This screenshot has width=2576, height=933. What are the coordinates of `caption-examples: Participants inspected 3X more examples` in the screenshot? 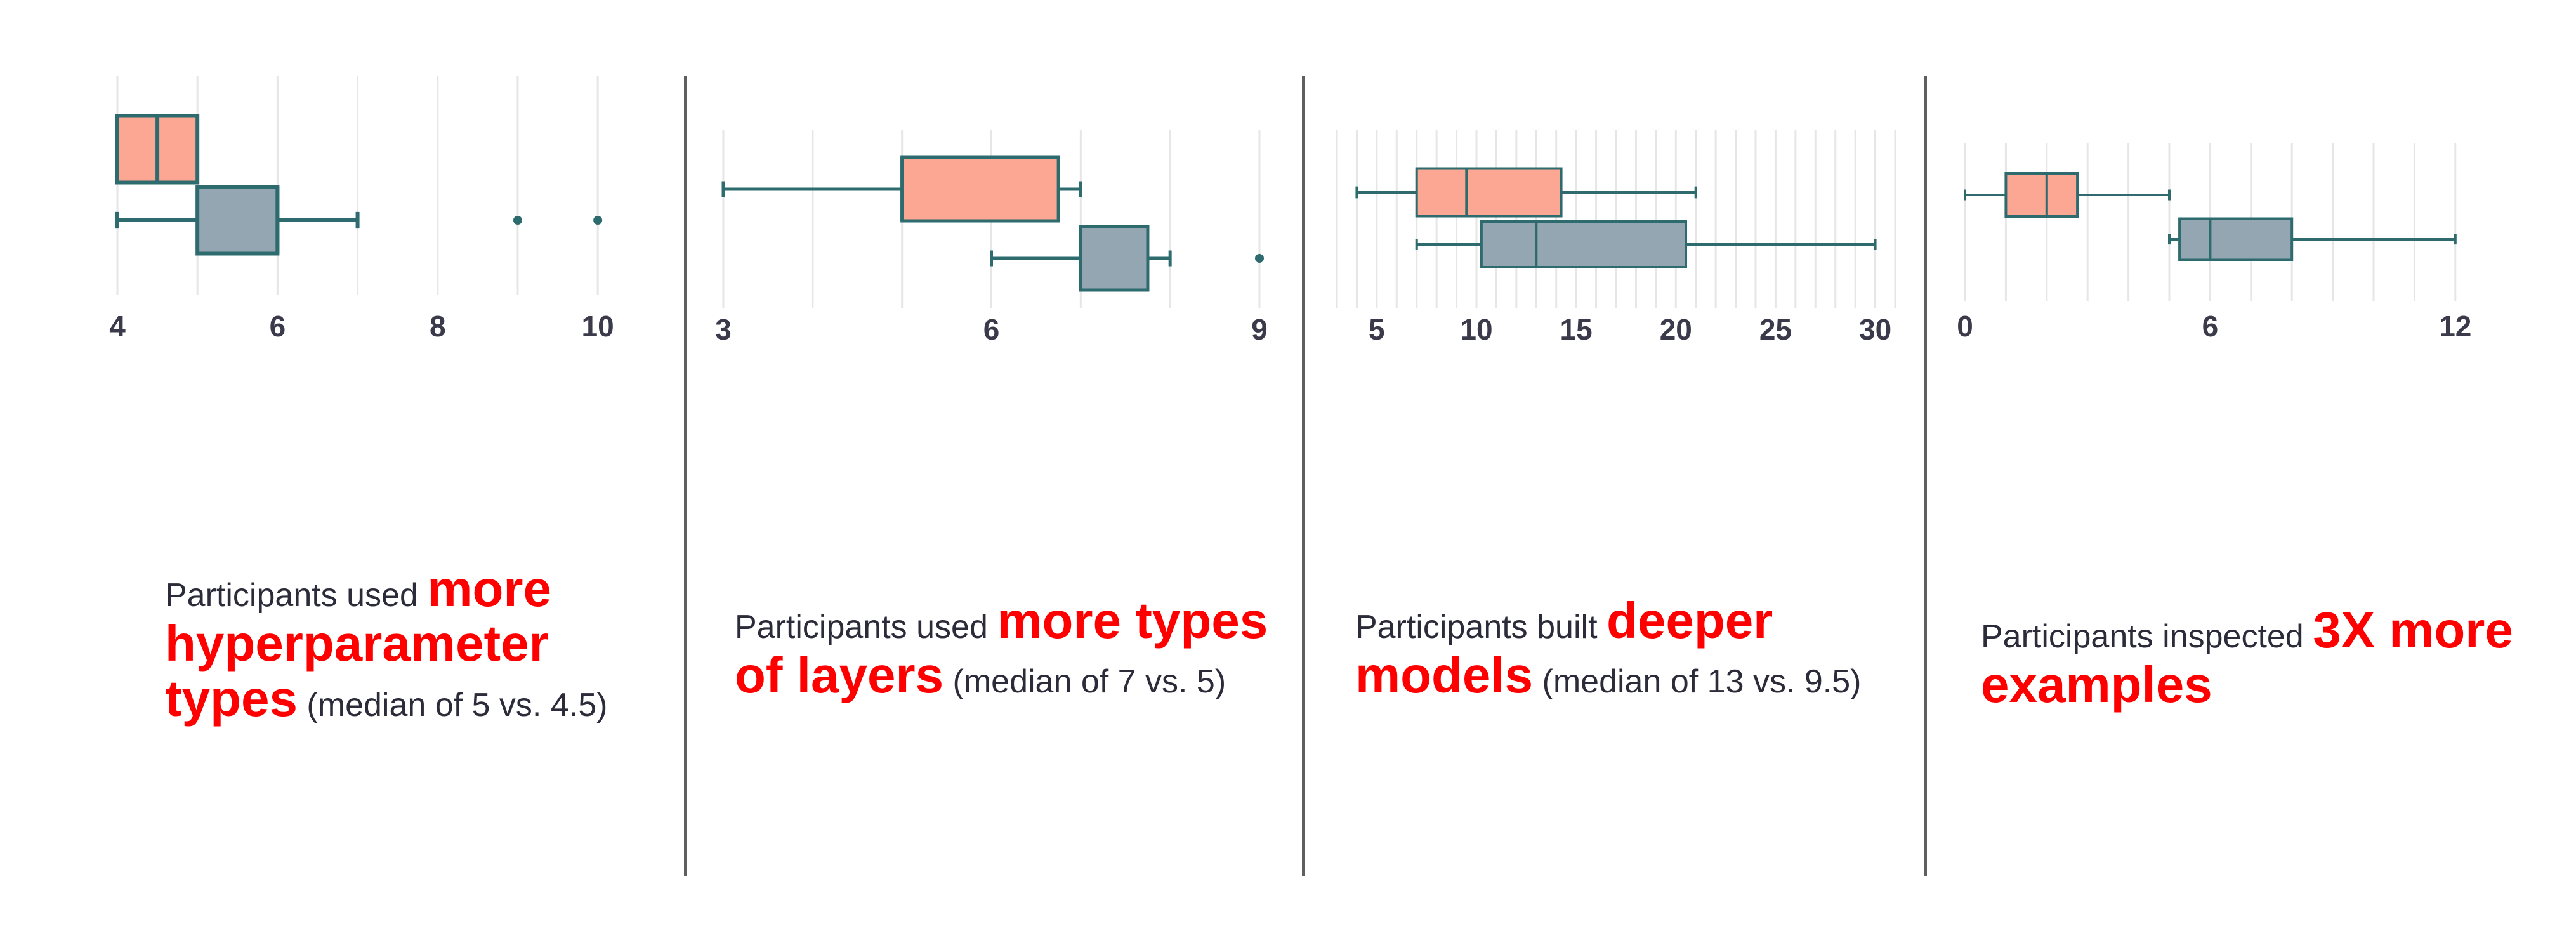 It's located at (2260, 657).